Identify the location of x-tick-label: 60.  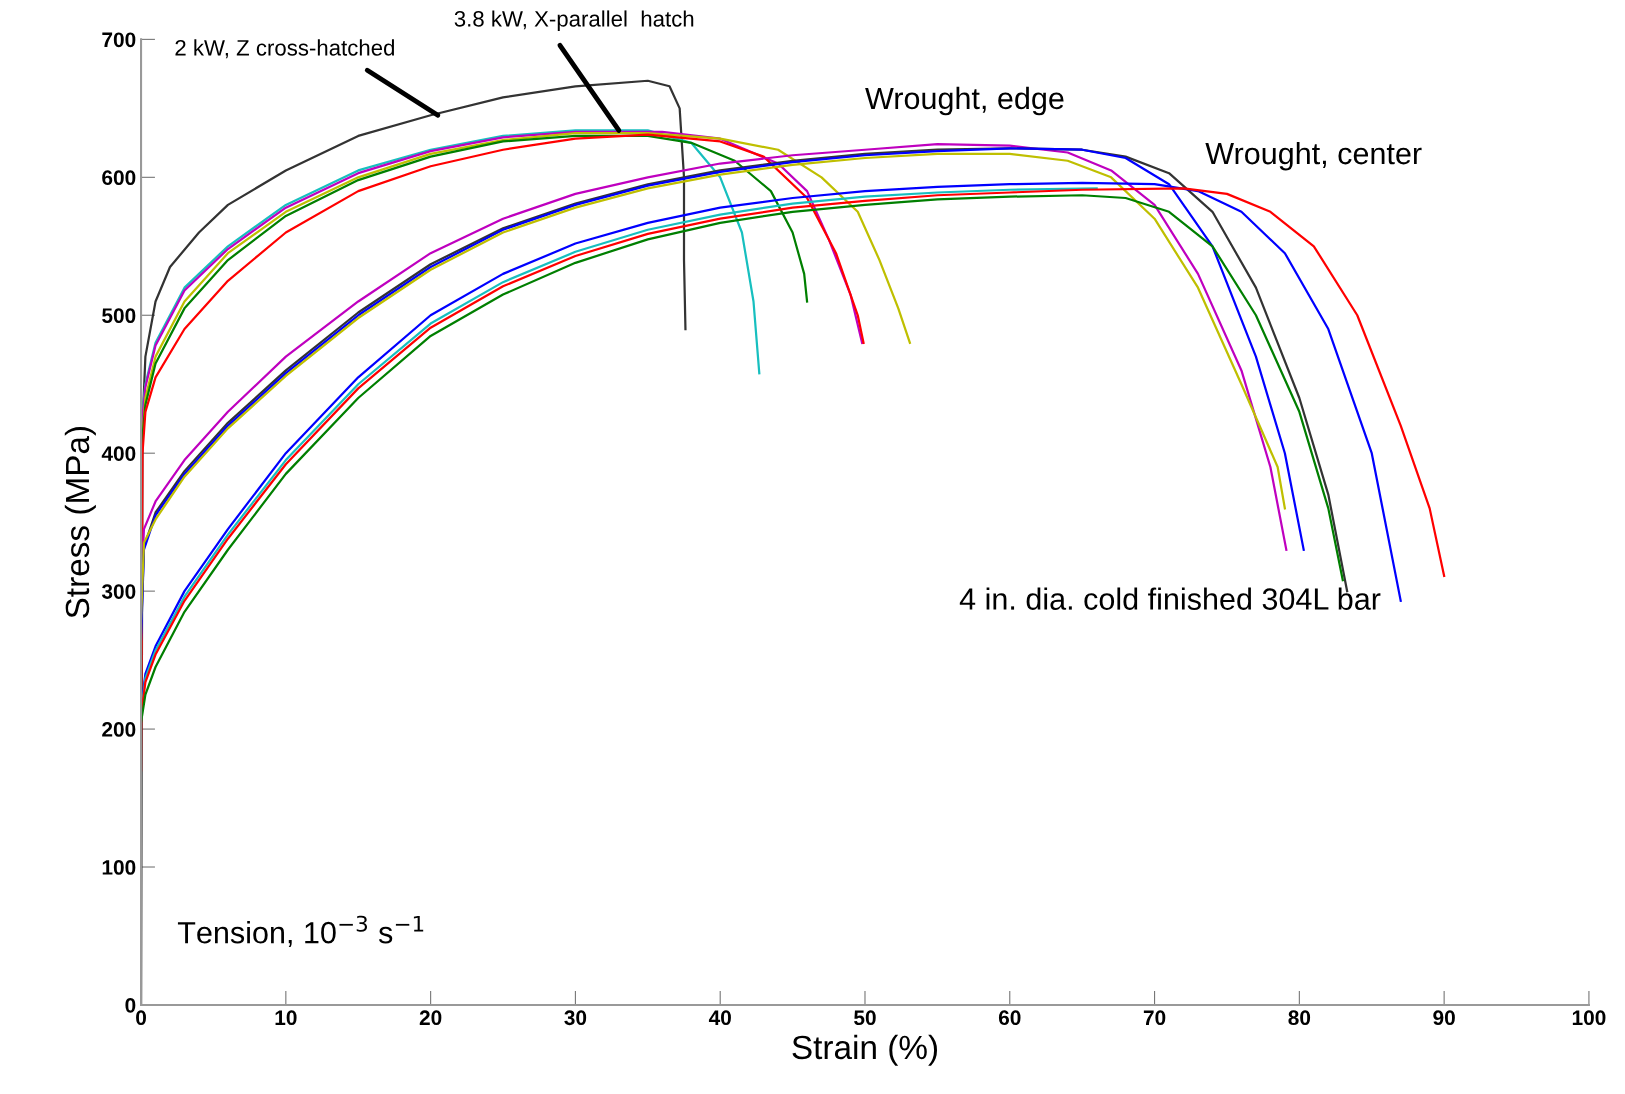
(1009, 1018).